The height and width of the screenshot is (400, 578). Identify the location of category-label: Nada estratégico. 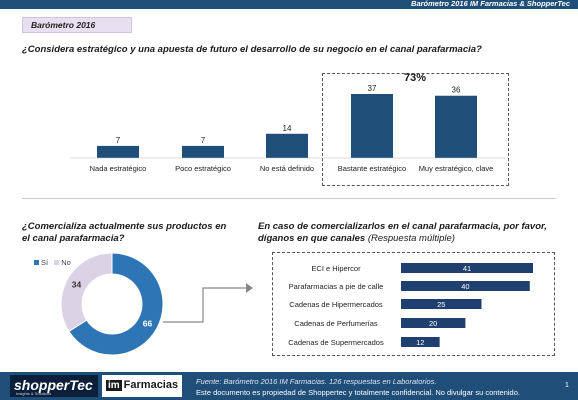
(118, 168).